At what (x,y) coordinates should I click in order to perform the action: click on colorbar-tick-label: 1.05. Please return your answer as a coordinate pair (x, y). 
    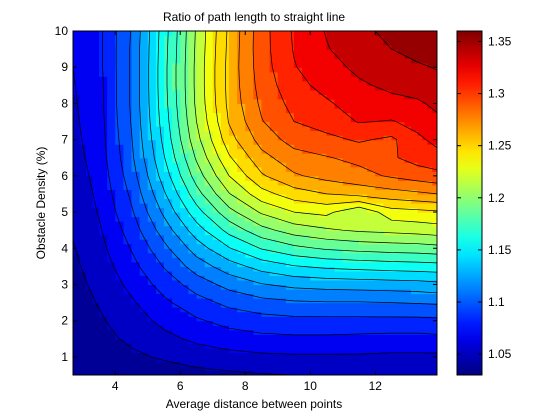
    Looking at the image, I should click on (500, 354).